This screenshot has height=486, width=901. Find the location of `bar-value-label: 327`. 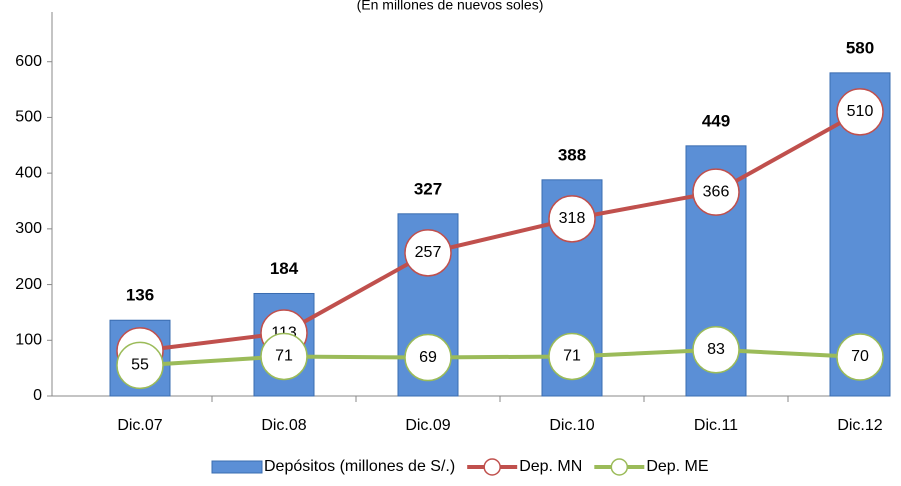

bar-value-label: 327 is located at coordinates (428, 188).